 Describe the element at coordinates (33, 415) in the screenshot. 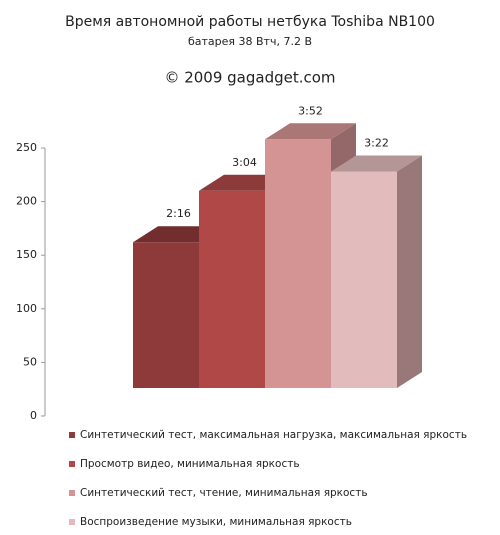

I see `y-tick-label: 0` at that location.